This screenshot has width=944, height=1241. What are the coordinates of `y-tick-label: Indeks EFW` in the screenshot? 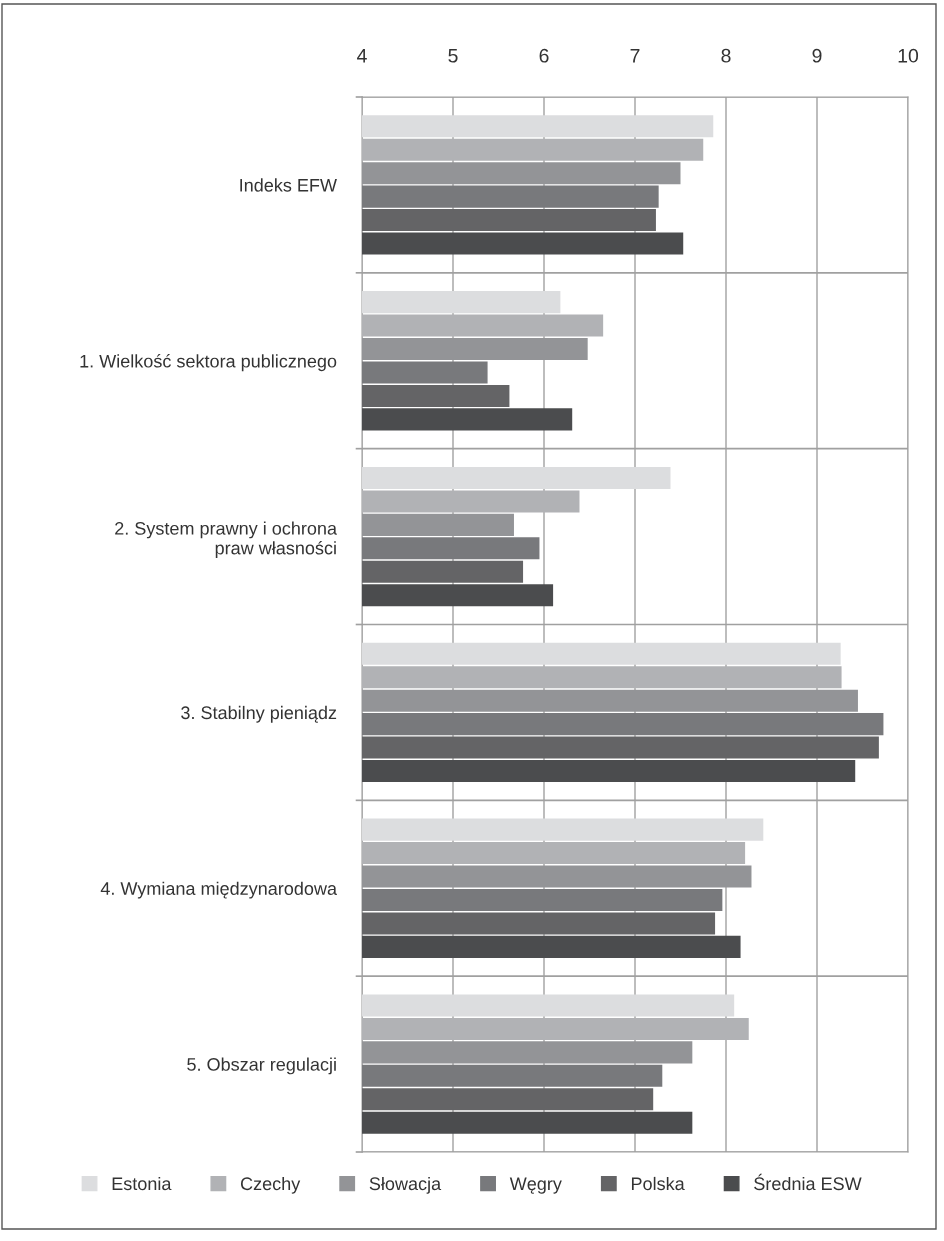 It's located at (288, 185).